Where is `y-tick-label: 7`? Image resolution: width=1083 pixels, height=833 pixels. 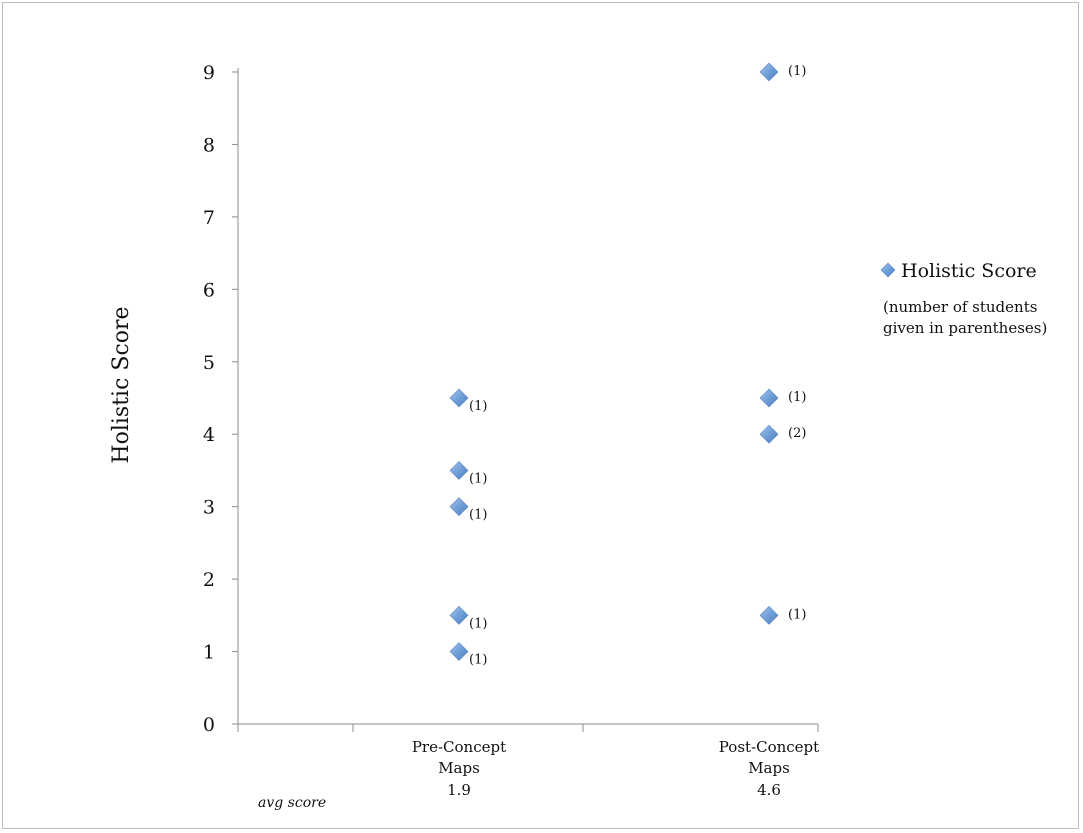
y-tick-label: 7 is located at coordinates (209, 218).